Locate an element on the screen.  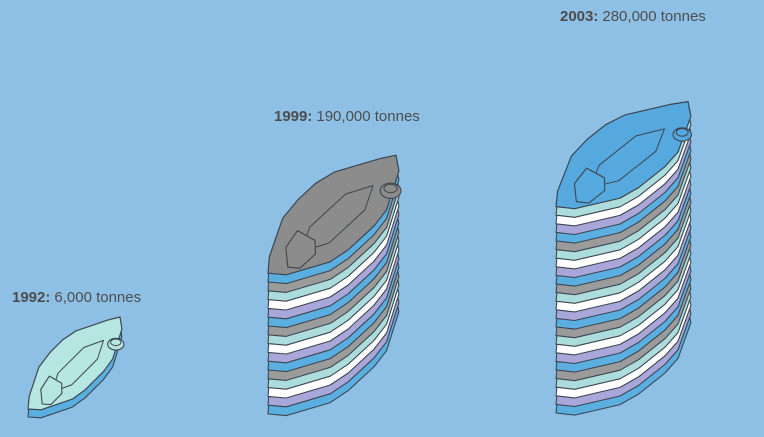
stack-1992 is located at coordinates (76, 367).